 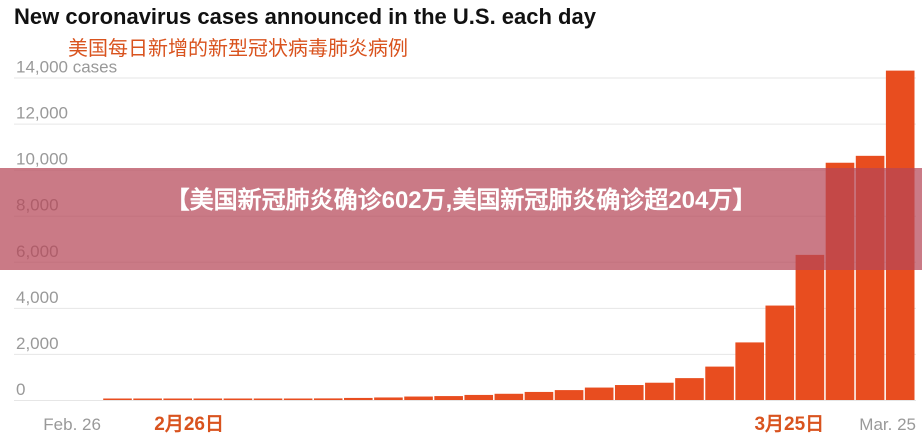 I want to click on x-tick-label: Mar. 25, so click(x=887, y=424).